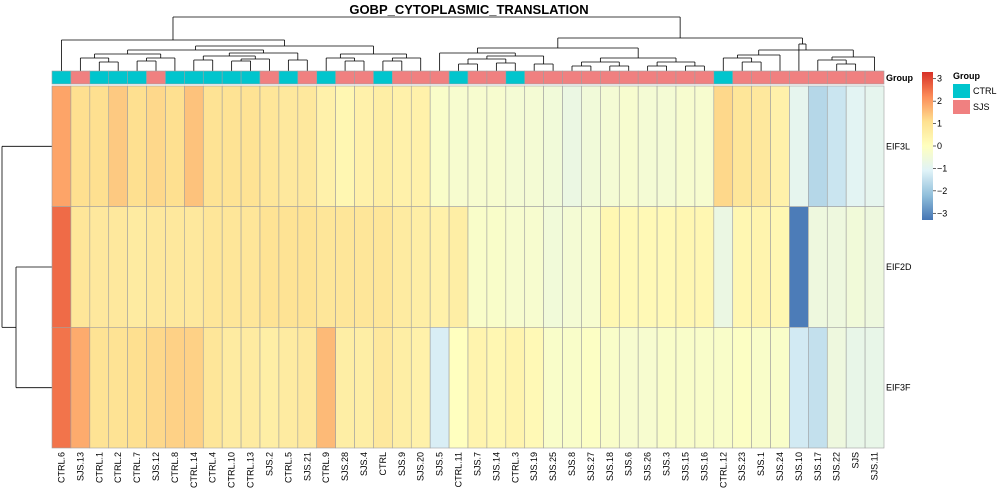 The height and width of the screenshot is (500, 1000). What do you see at coordinates (899, 78) in the screenshot?
I see `annotation-label: Group` at bounding box center [899, 78].